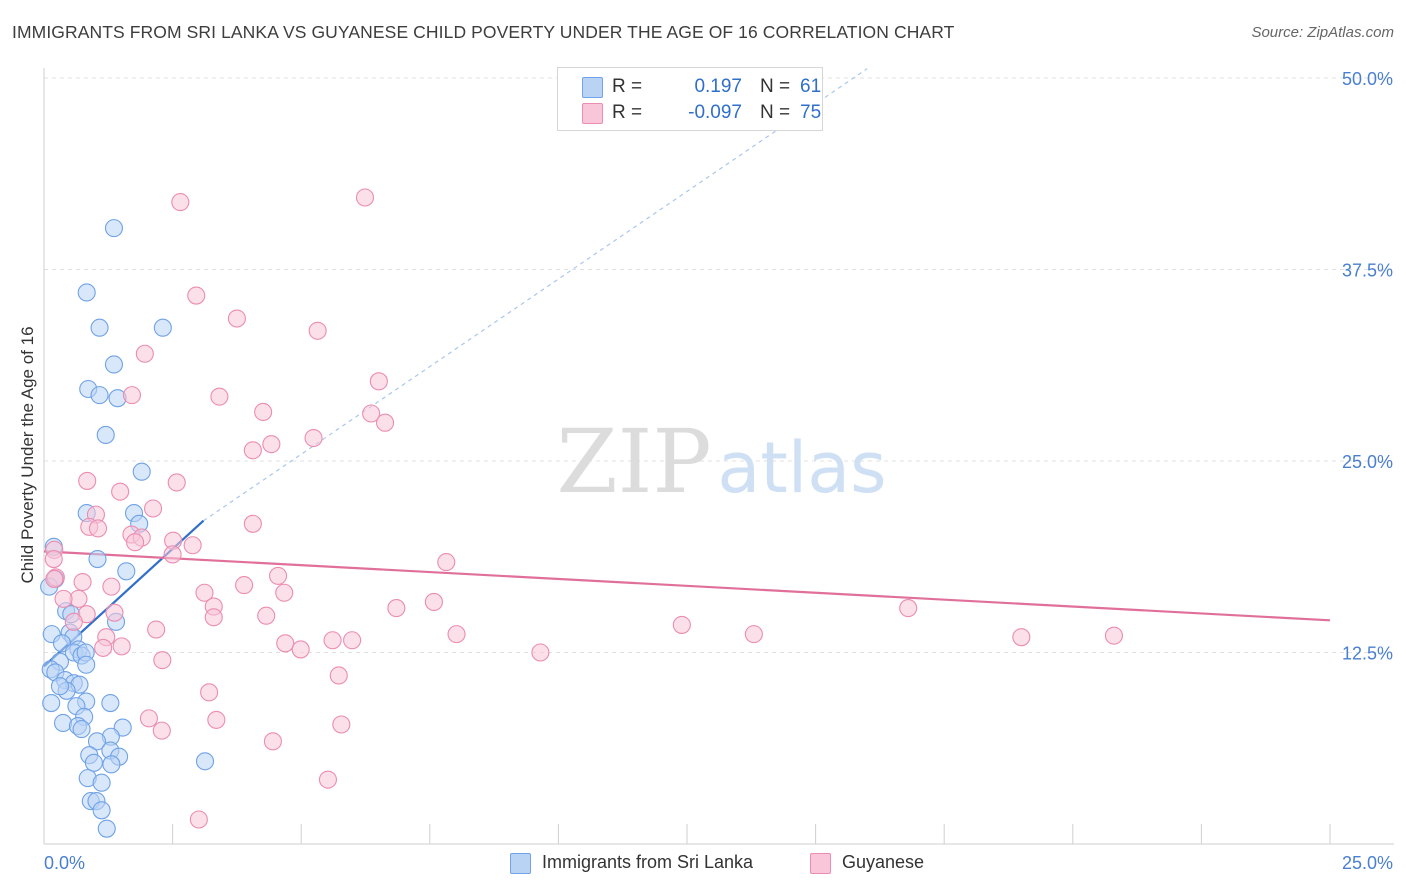 The height and width of the screenshot is (892, 1406). Describe the element at coordinates (715, 112) in the screenshot. I see `legend-r-value-guyanese: -0.097` at that location.